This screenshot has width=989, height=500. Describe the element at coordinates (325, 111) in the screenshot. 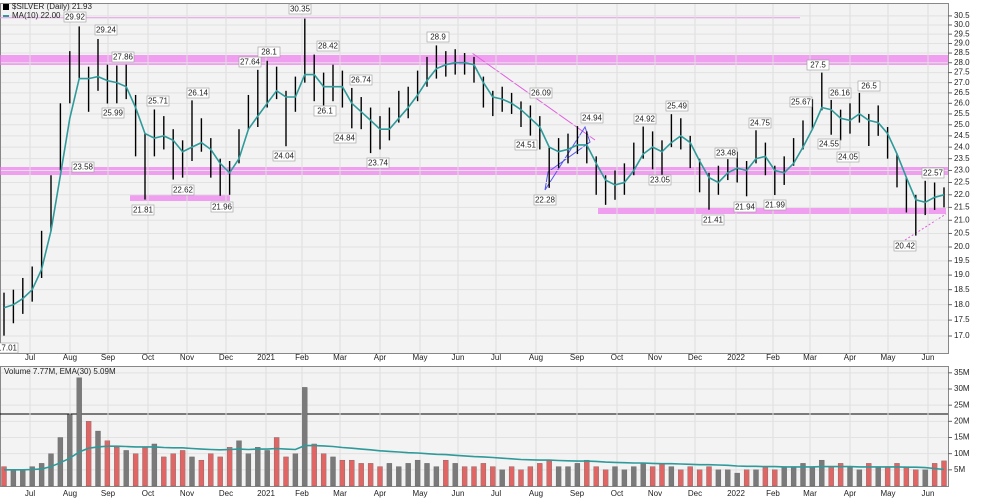

I see `annotation: 26.1` at that location.